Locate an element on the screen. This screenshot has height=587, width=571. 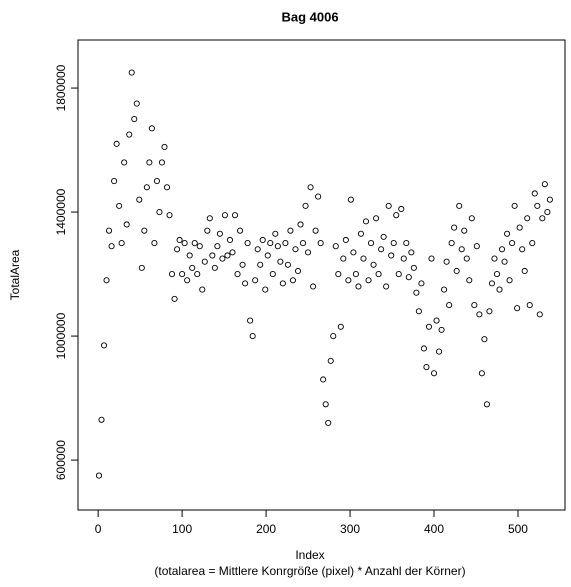
chart-title: Bag 4006 is located at coordinates (309, 16).